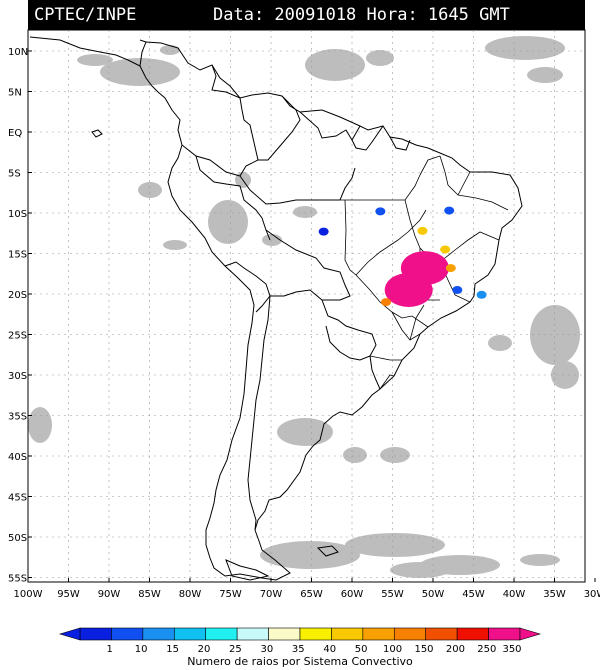 This screenshot has height=670, width=600. What do you see at coordinates (17, 498) in the screenshot?
I see `lat-label: 45S` at bounding box center [17, 498].